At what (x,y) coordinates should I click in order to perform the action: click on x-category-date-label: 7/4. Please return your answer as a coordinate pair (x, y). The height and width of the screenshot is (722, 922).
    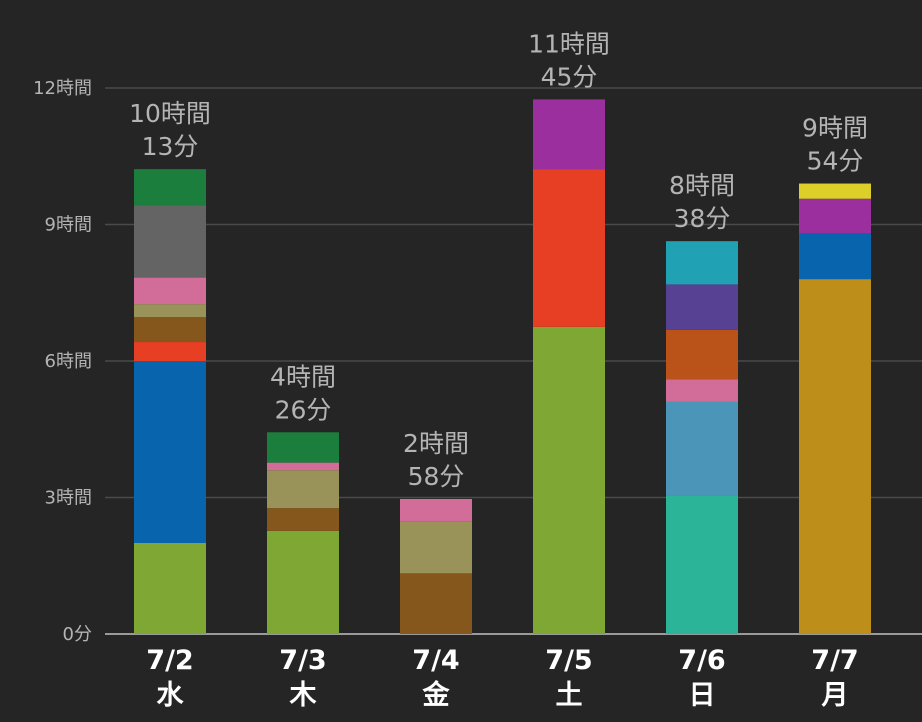
    Looking at the image, I should click on (435, 660).